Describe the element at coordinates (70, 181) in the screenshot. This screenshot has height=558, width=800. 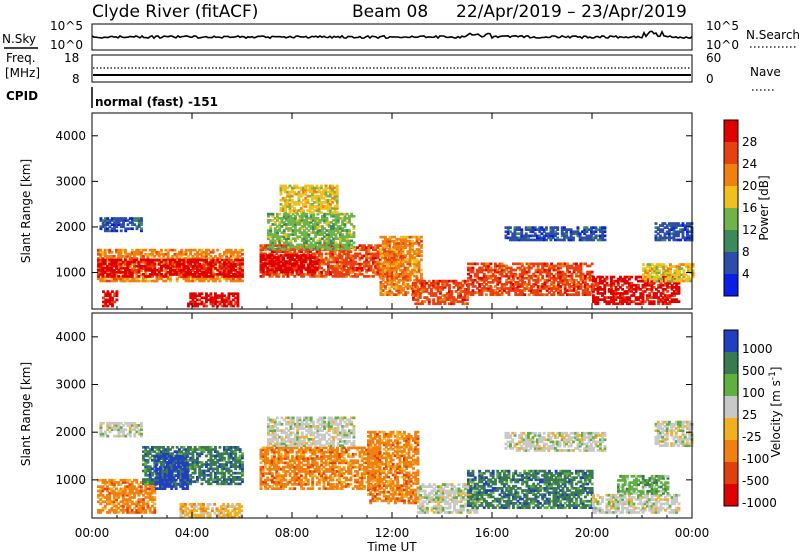
I see `y-tick-label: 3000` at that location.